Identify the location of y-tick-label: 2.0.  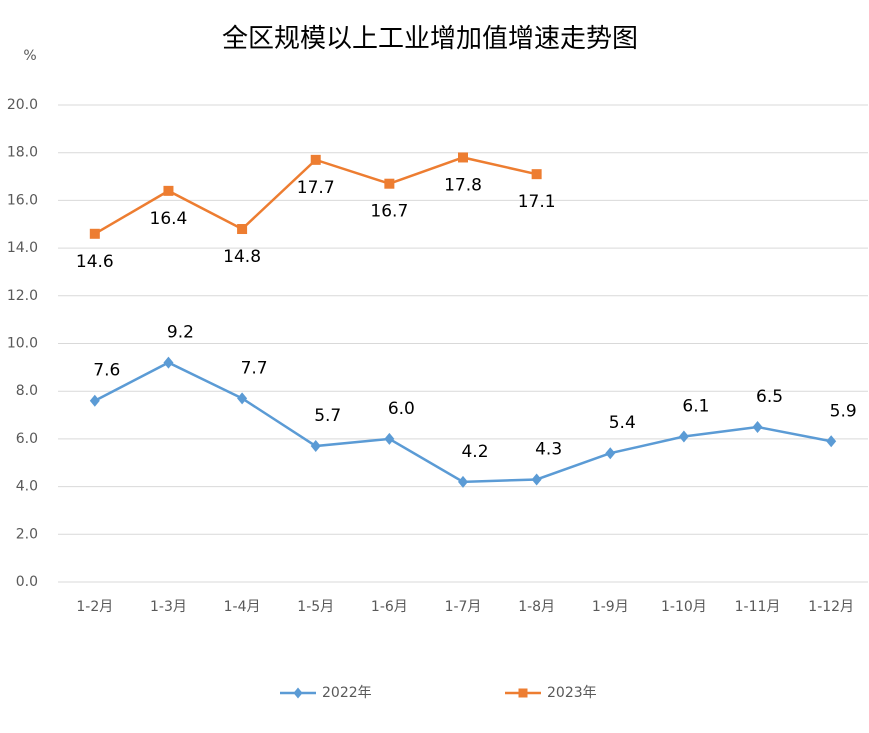
(27, 534).